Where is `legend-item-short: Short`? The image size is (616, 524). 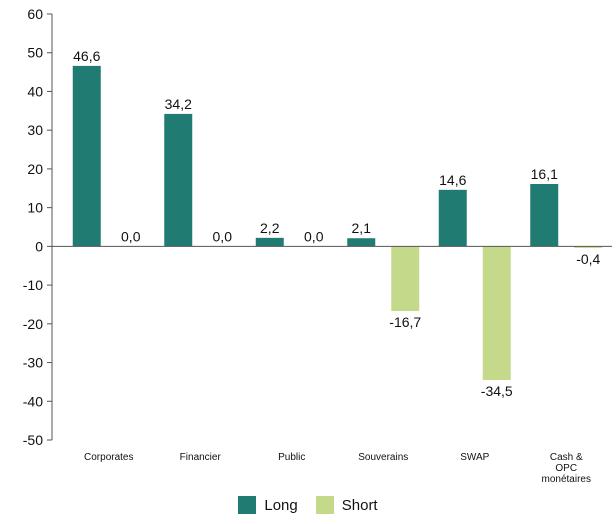
legend-item-short: Short is located at coordinates (346, 505).